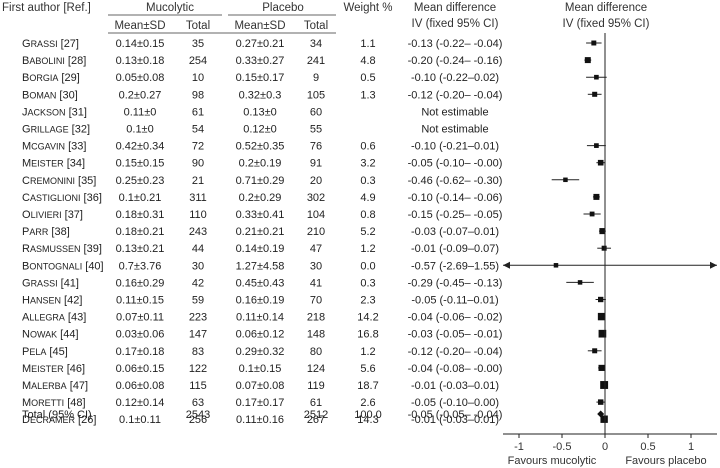 This screenshot has height=468, width=720. I want to click on study-author: BORGIA [29], so click(51, 78).